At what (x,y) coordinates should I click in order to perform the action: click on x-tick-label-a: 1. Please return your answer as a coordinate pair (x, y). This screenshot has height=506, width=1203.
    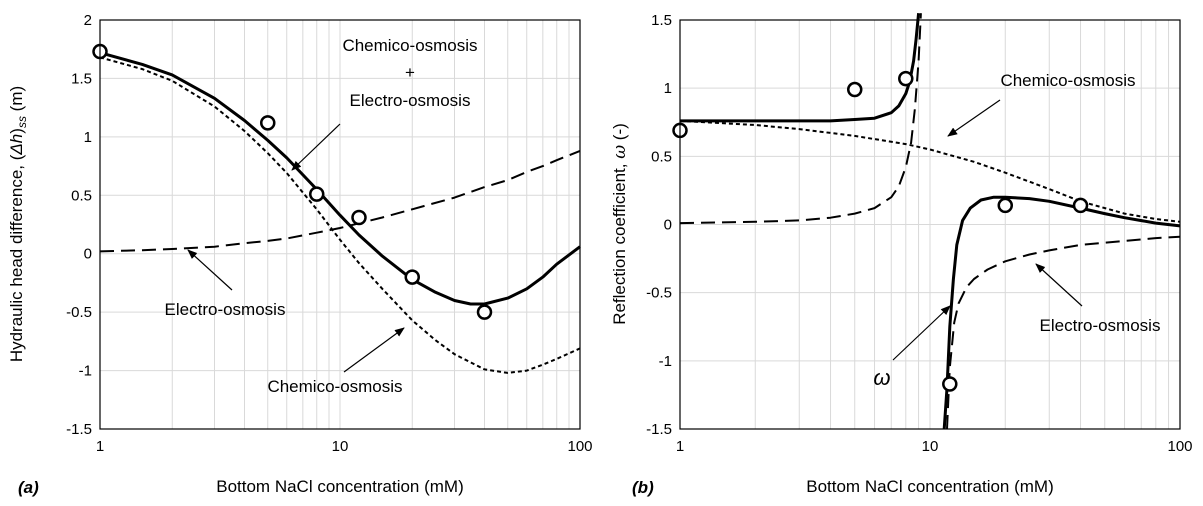
    Looking at the image, I should click on (100, 446).